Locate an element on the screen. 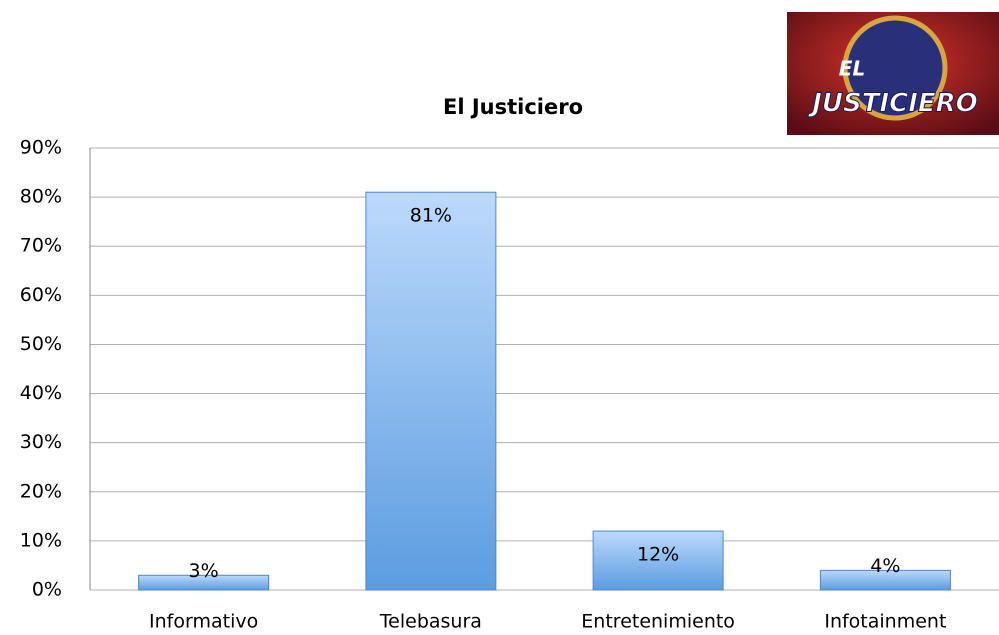 The image size is (999, 635). y-tick-label: 10% is located at coordinates (41, 540).